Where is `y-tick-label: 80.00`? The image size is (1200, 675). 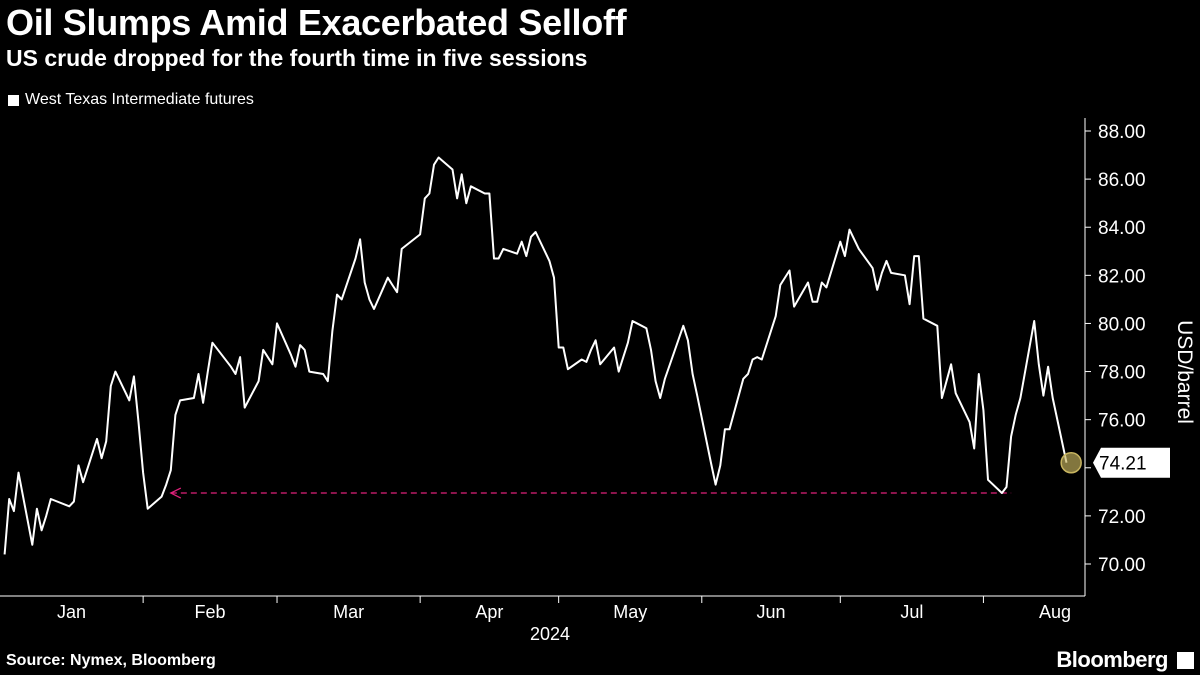
y-tick-label: 80.00 is located at coordinates (1122, 324).